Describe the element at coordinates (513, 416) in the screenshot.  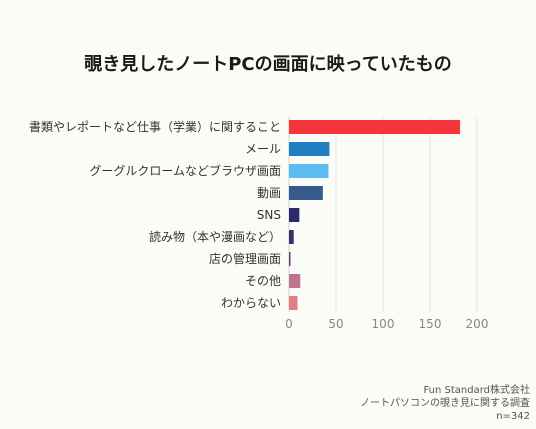
I see `footer-sample: n=342` at that location.